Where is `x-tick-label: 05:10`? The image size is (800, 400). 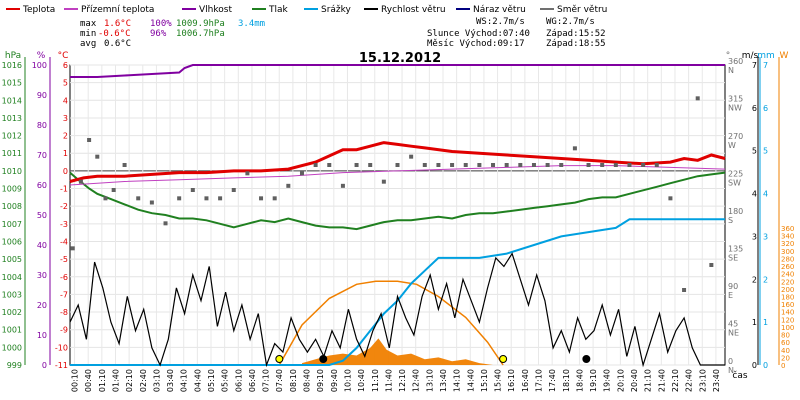 x-tick-label: 05:10 is located at coordinates (211, 380).